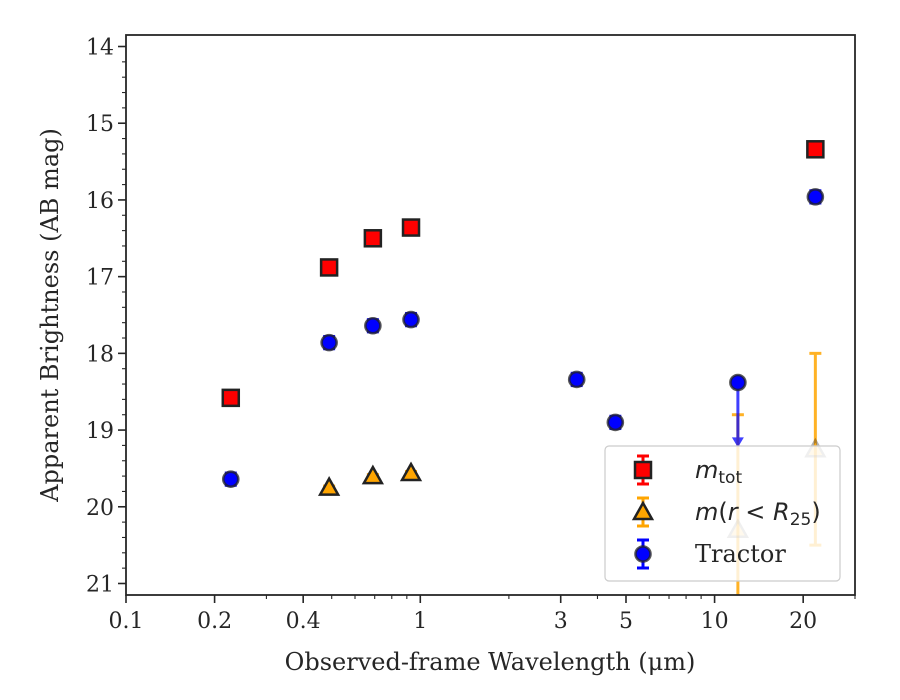  What do you see at coordinates (740, 554) in the screenshot?
I see `legend-label-tractor: Tractor` at bounding box center [740, 554].